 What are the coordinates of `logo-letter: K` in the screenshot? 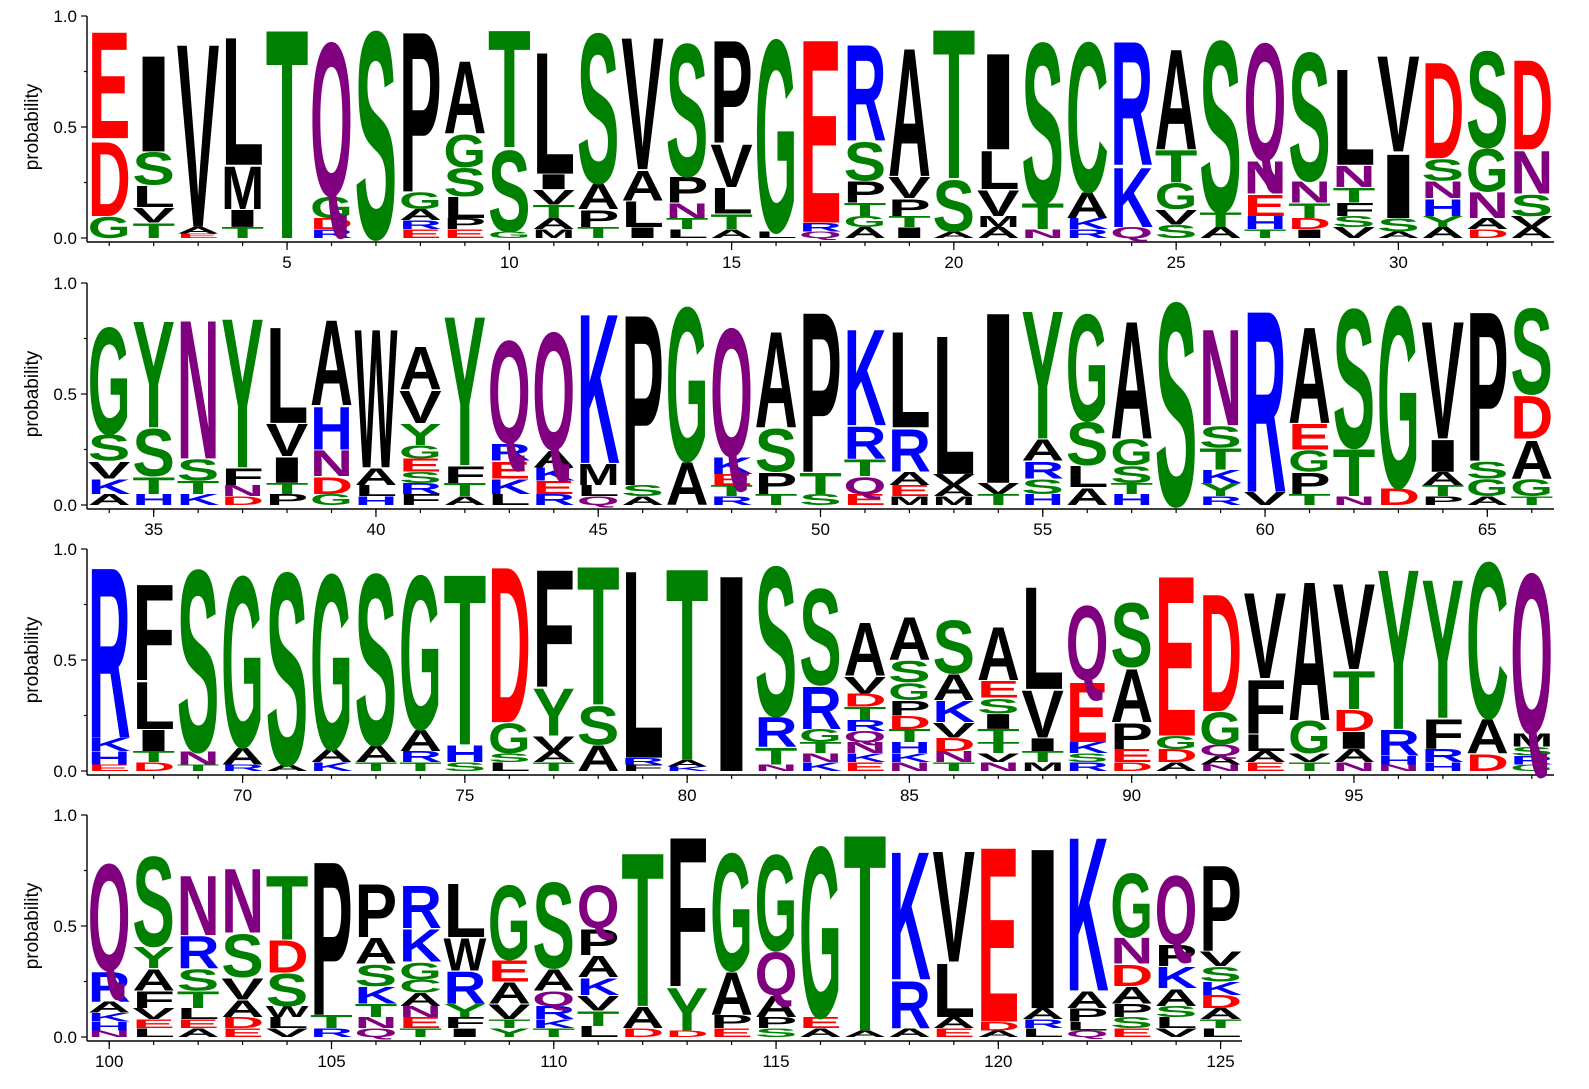 It's located at (598, 987).